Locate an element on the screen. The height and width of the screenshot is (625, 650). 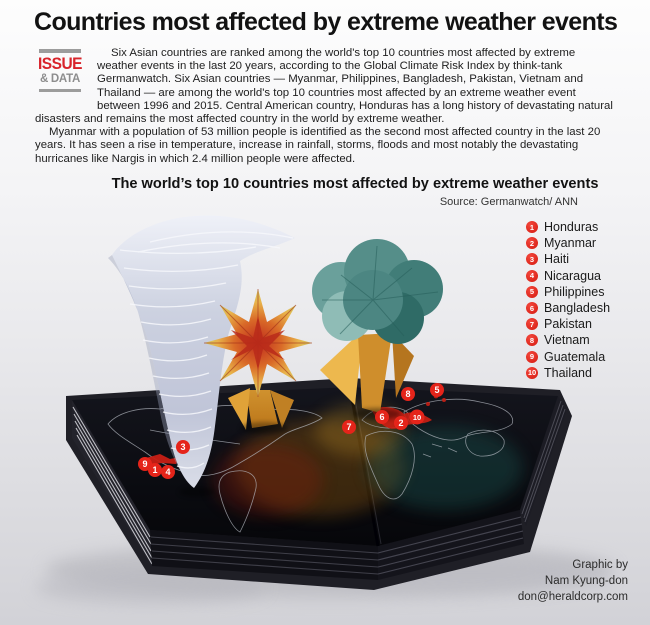
issue-and-data-badge: ISSUE & DATA is located at coordinates (60, 70).